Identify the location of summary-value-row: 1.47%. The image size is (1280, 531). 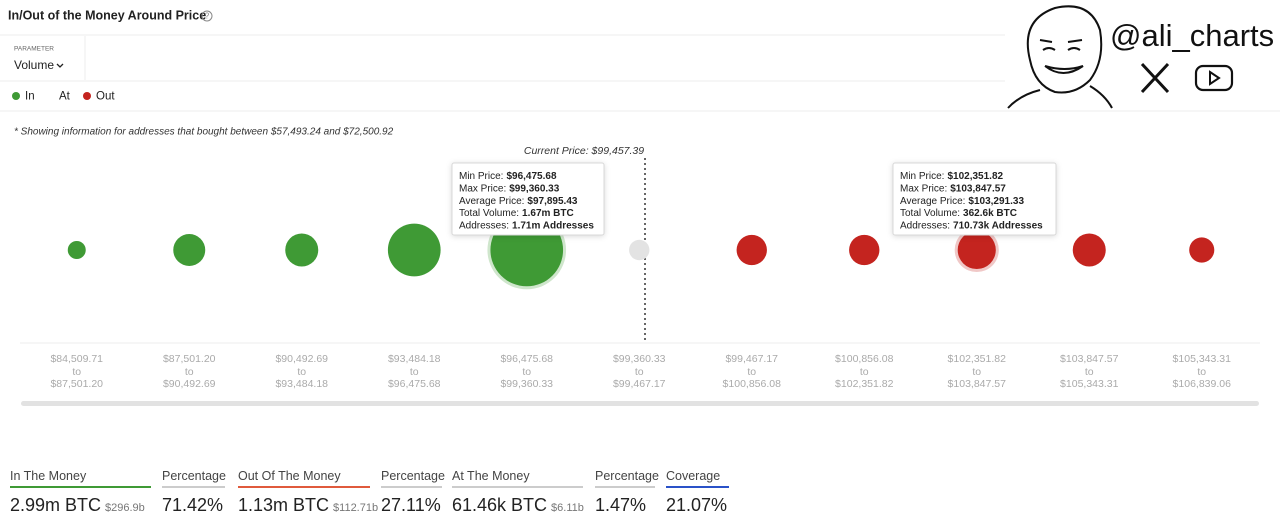
(625, 505).